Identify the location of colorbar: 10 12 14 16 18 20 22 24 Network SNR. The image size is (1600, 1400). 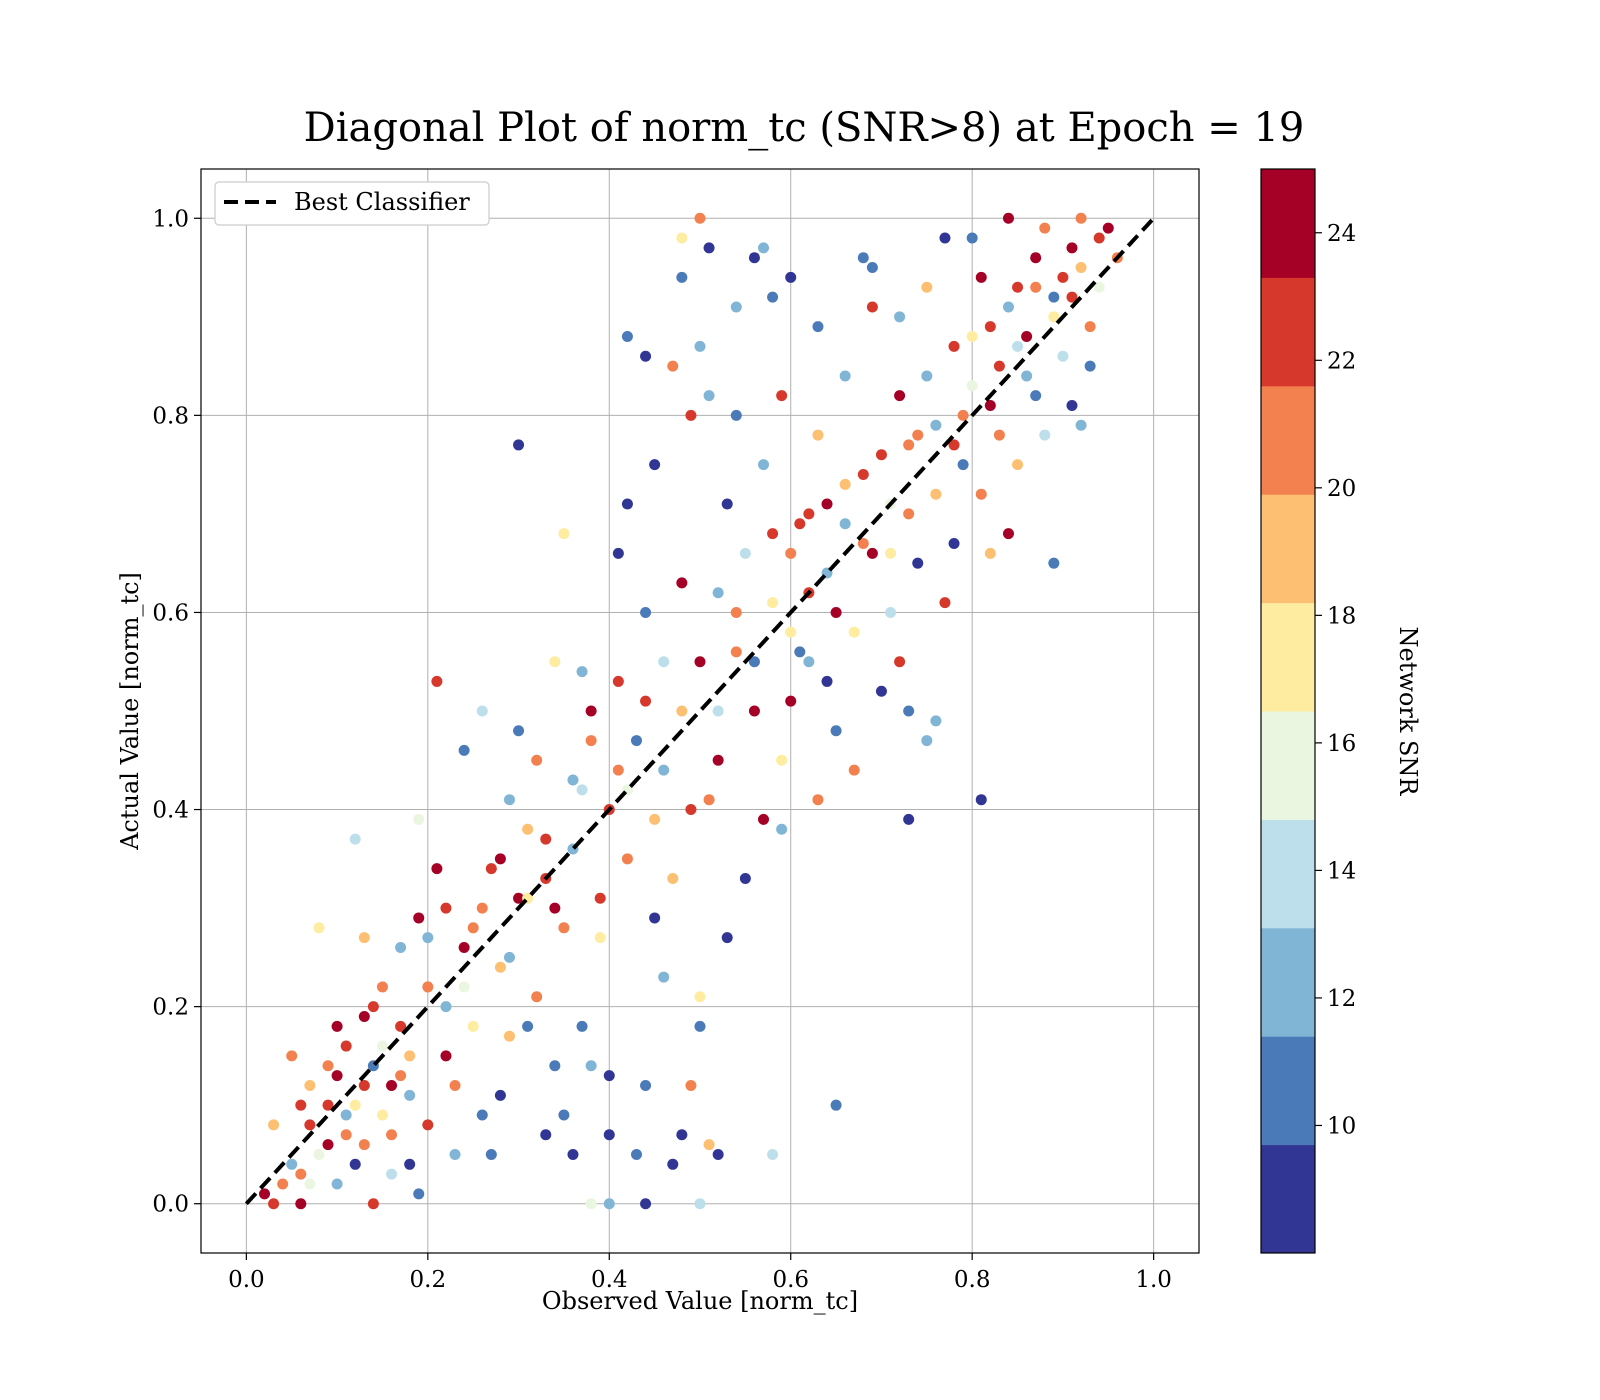
(1341, 711).